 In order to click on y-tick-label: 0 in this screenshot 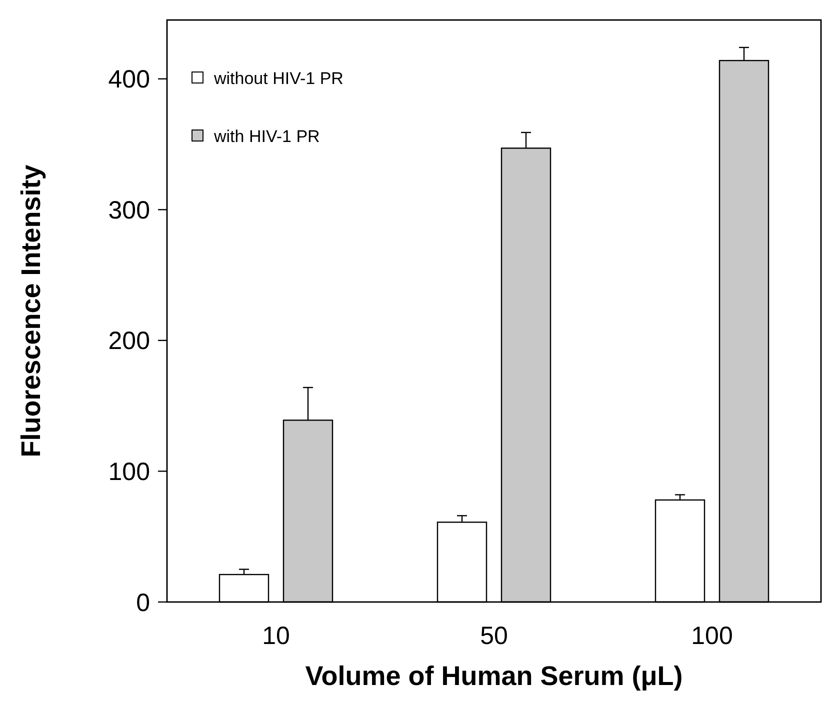, I will do `click(143, 602)`.